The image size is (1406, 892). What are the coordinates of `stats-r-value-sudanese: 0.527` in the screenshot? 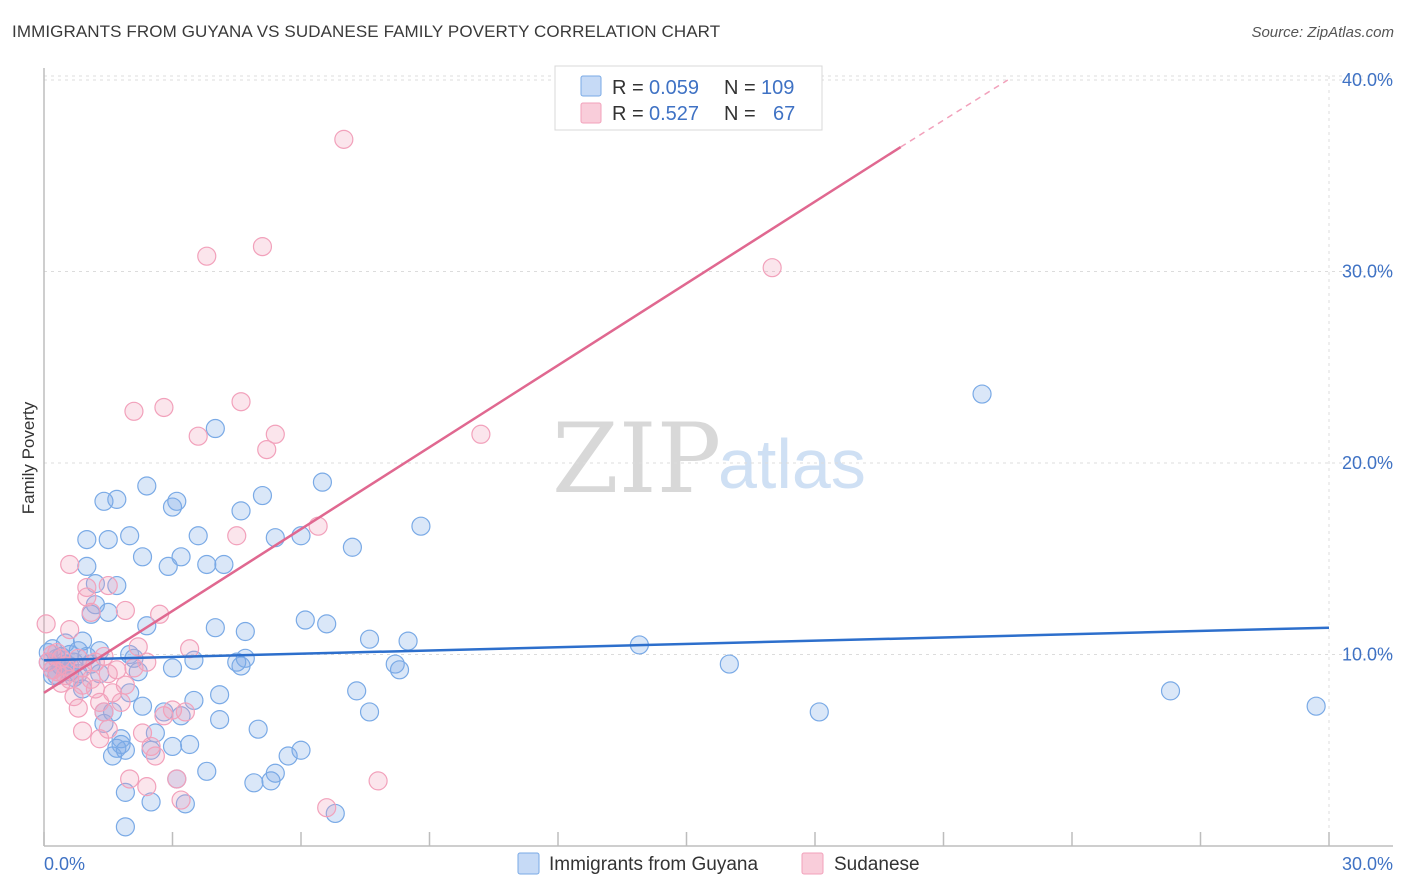 It's located at (674, 114).